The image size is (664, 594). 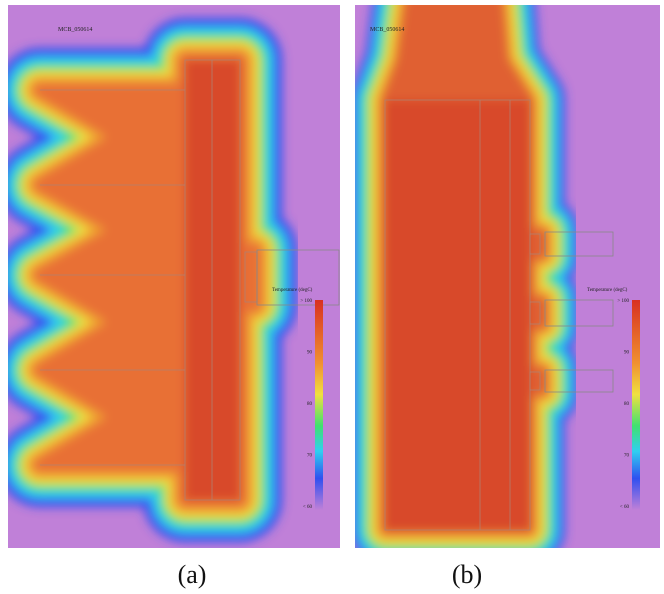 What do you see at coordinates (192, 574) in the screenshot?
I see `caption: (a)` at bounding box center [192, 574].